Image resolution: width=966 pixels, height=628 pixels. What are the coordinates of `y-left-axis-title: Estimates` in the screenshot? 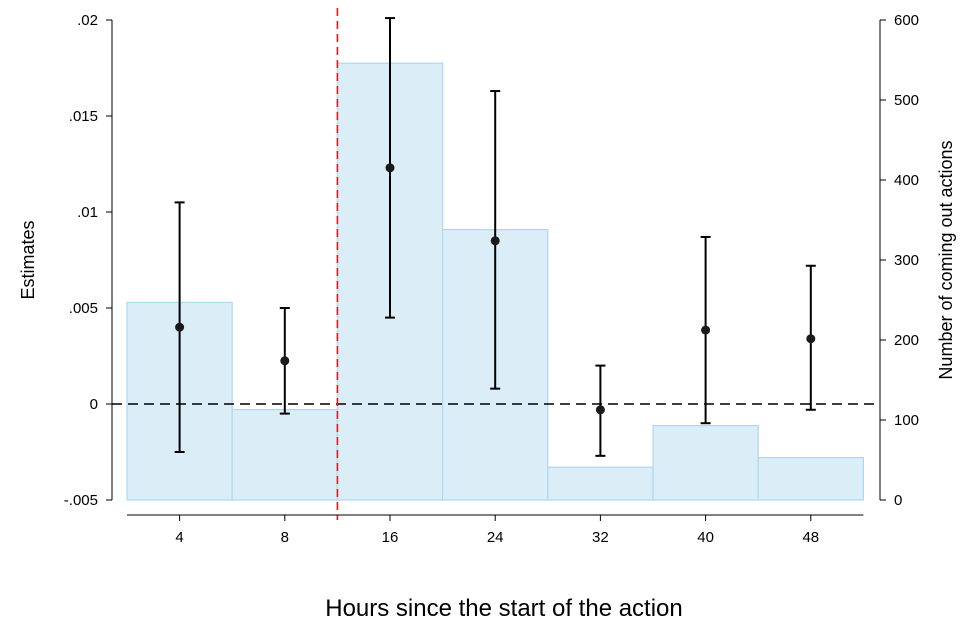 It's located at (28, 259).